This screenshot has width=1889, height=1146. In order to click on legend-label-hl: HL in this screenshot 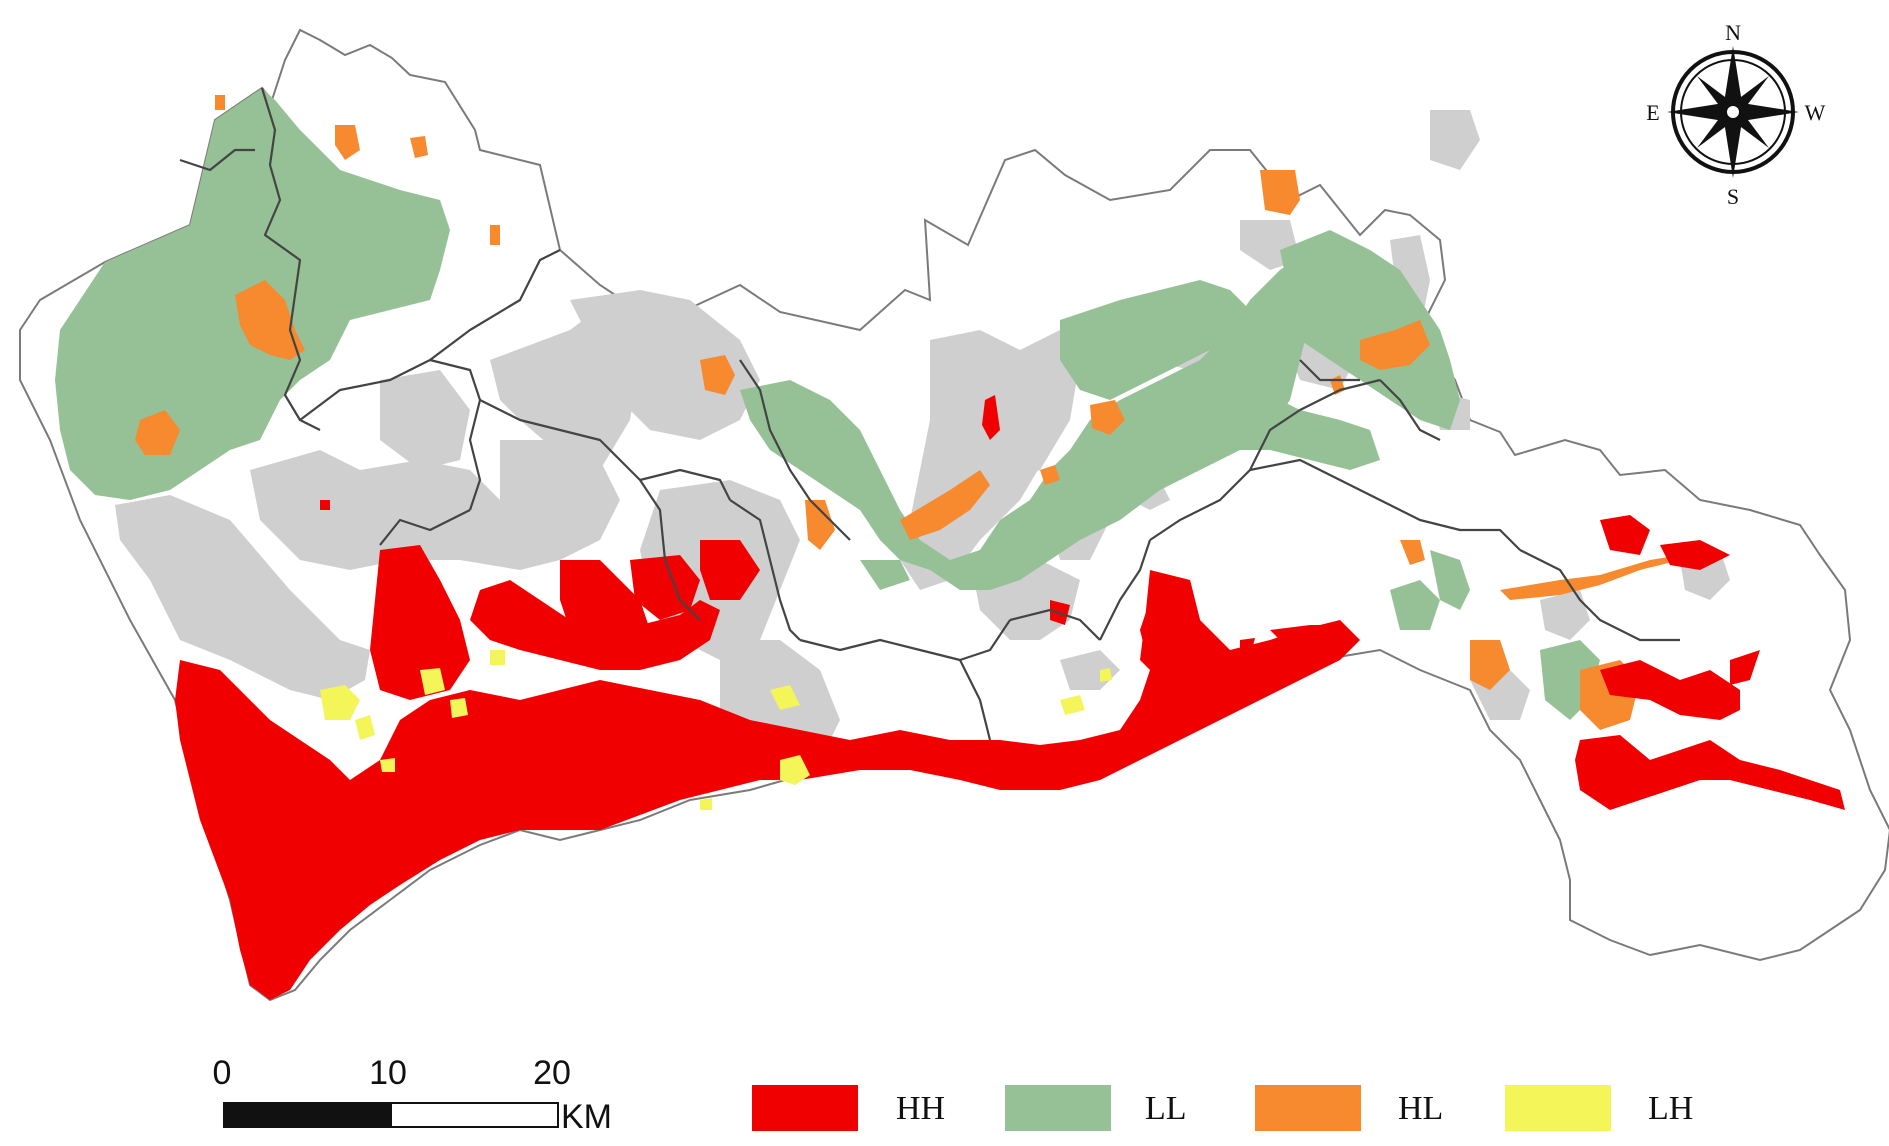, I will do `click(1420, 1108)`.